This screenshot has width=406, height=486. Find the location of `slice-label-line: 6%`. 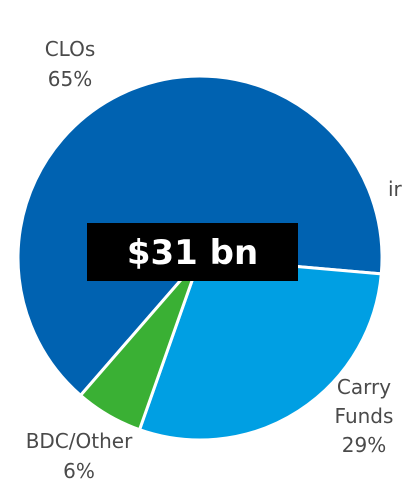

slice-label-line: 6% is located at coordinates (79, 471).